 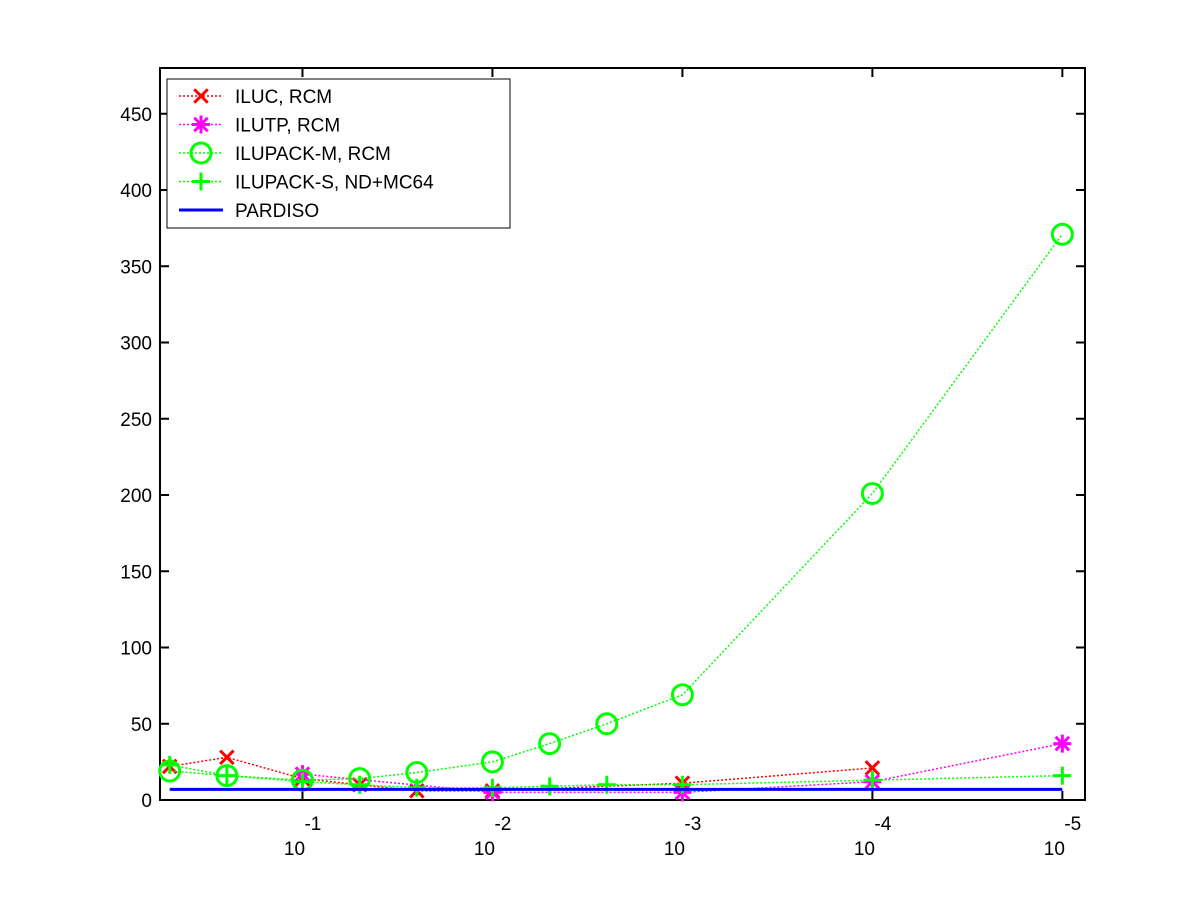 I want to click on y-tick-label: 100, so click(x=136, y=649).